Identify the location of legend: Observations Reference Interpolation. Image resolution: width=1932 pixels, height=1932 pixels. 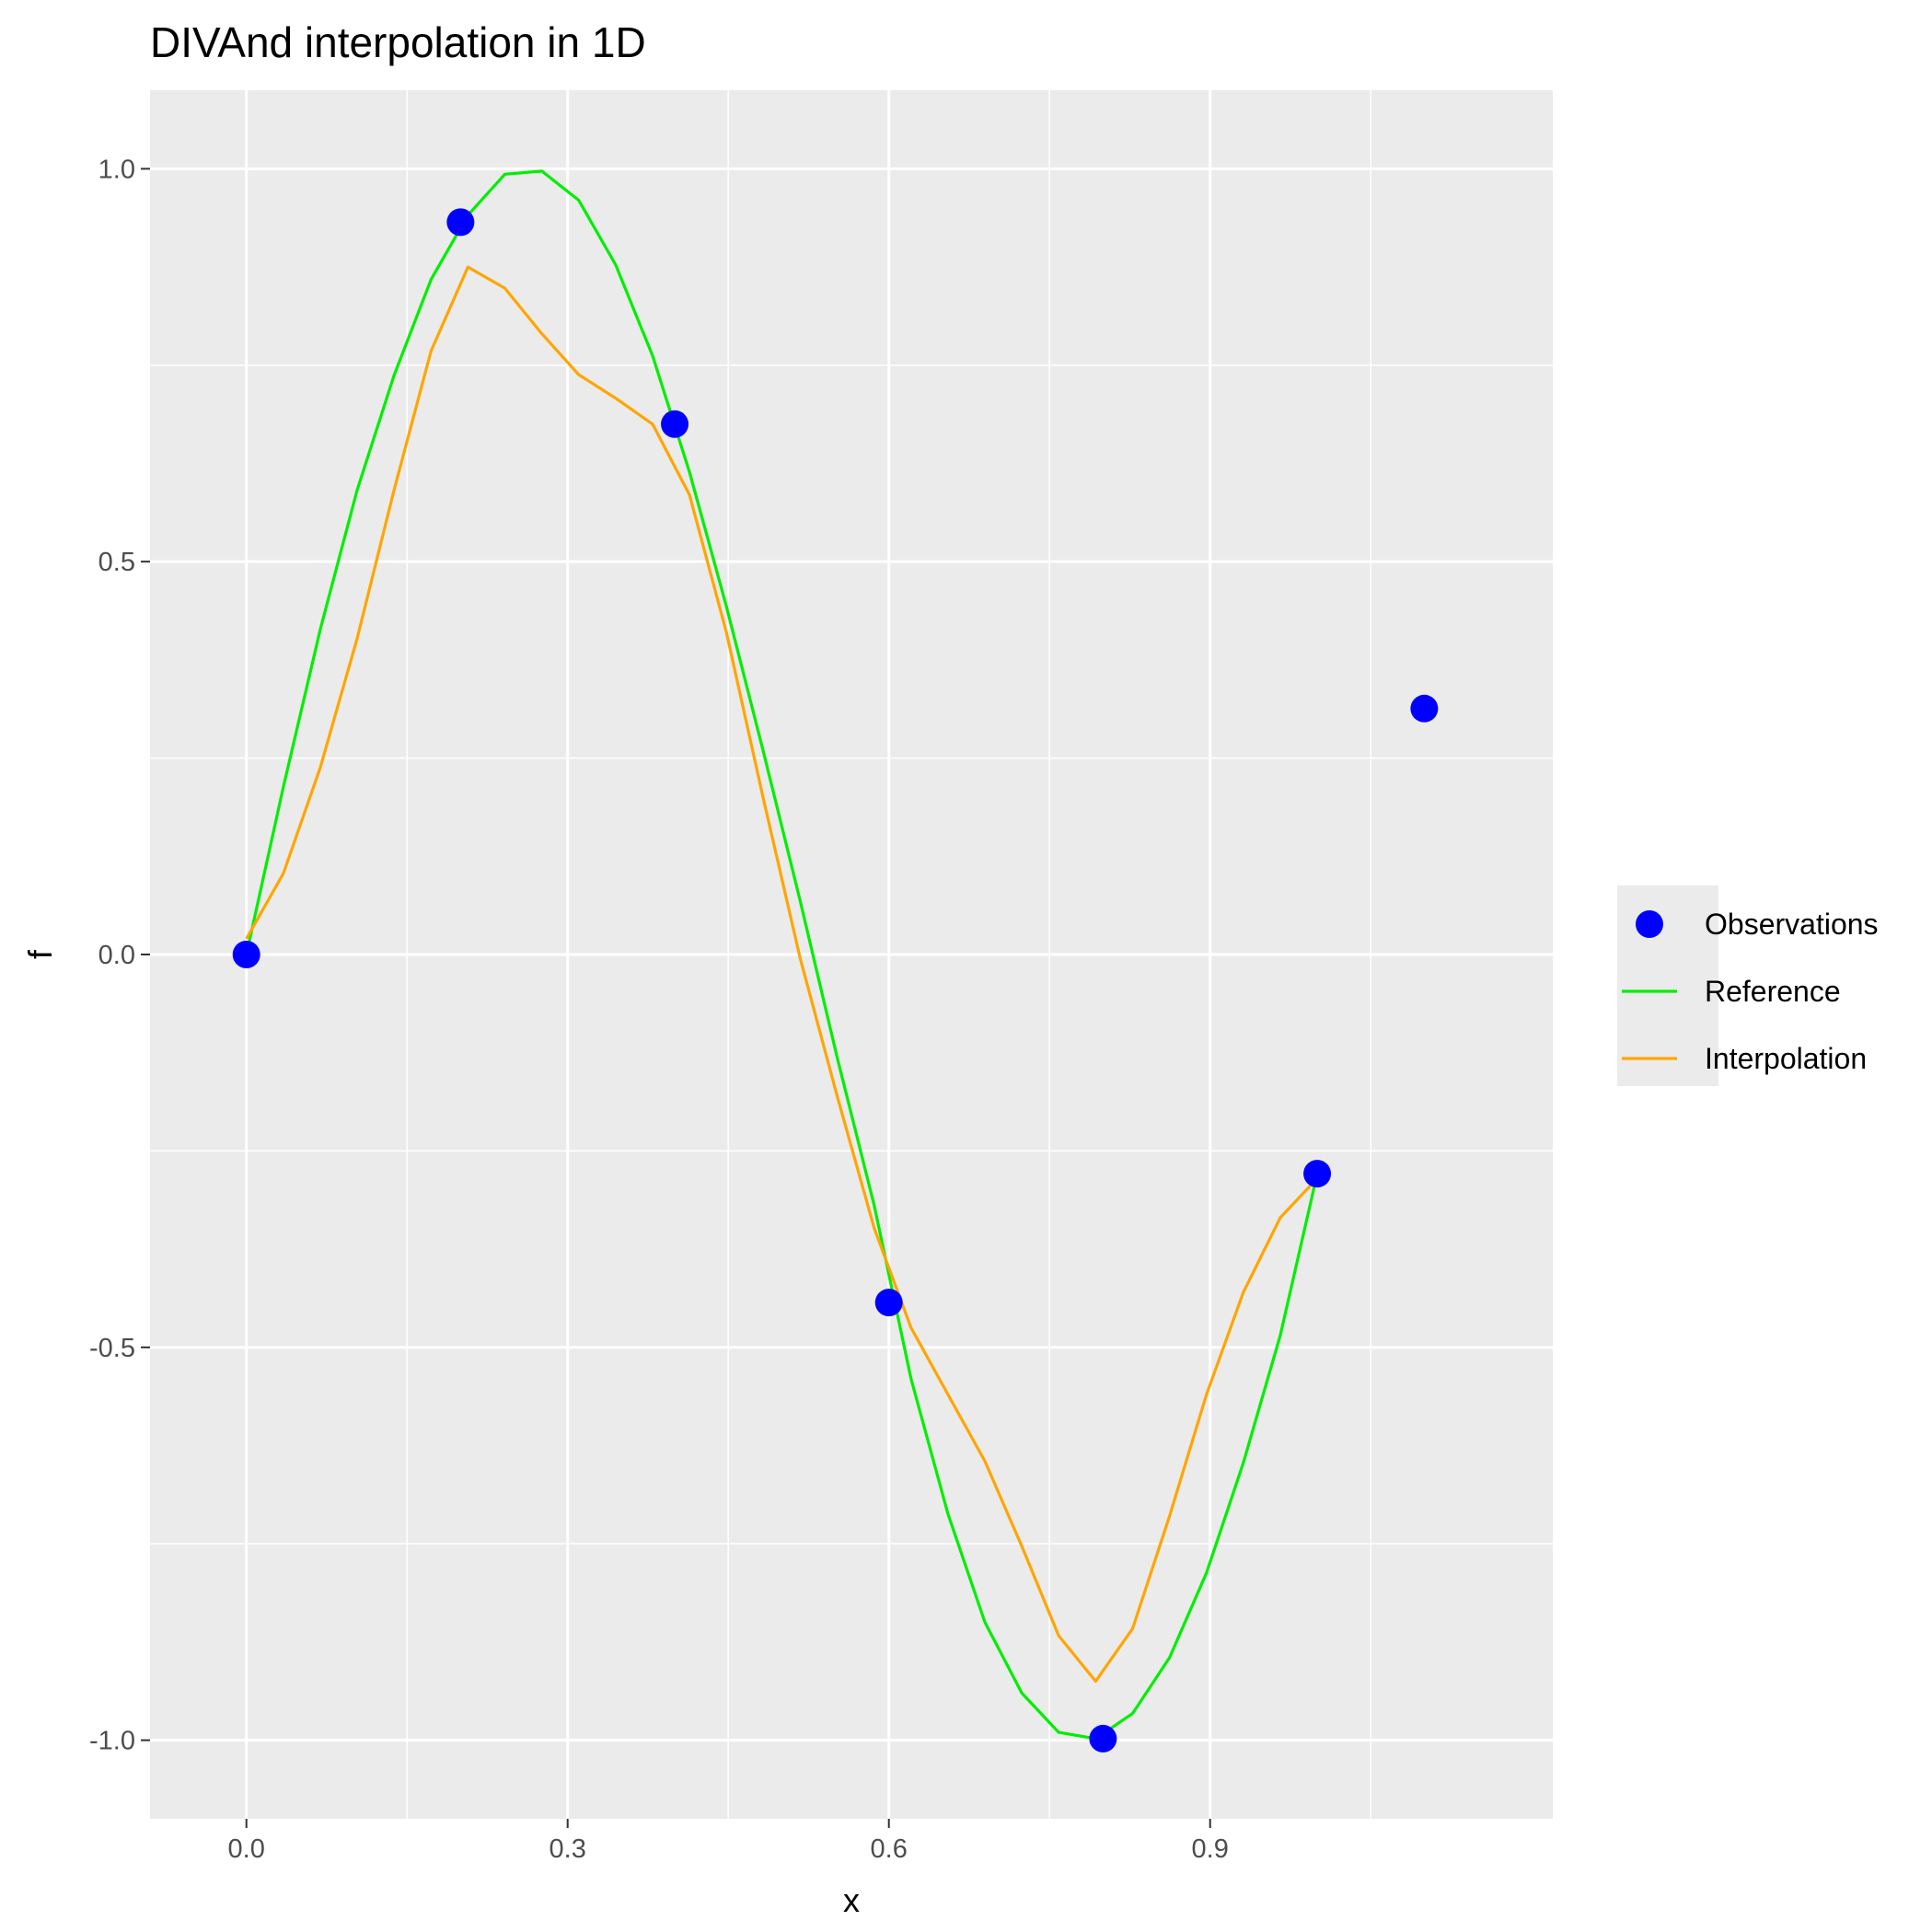
(1748, 985).